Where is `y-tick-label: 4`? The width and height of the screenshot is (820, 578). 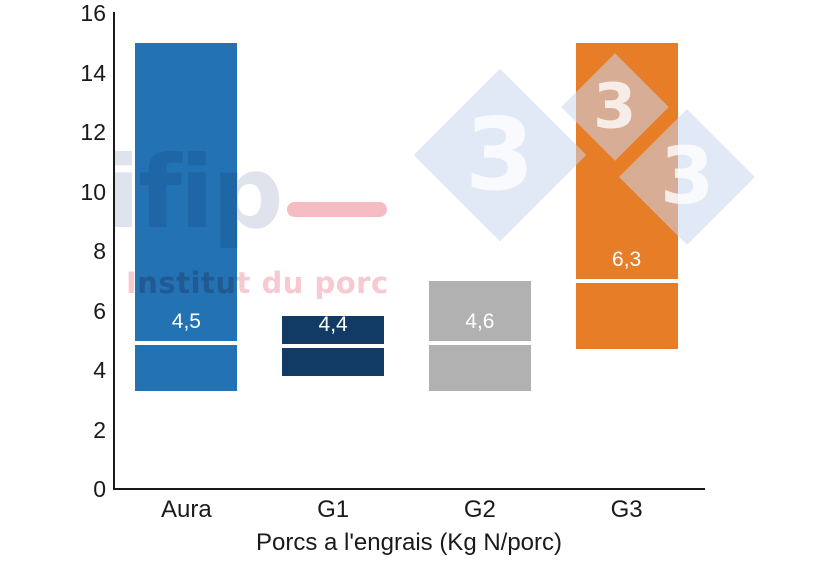
y-tick-label: 4 is located at coordinates (99, 370).